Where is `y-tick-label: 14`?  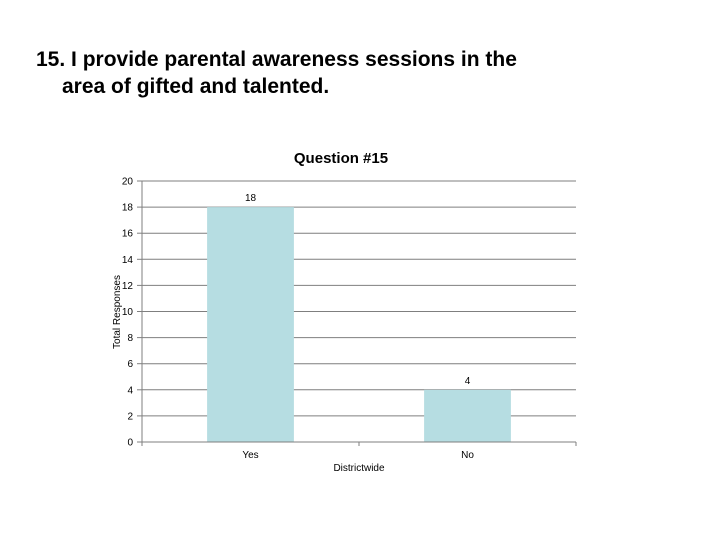 y-tick-label: 14 is located at coordinates (128, 260).